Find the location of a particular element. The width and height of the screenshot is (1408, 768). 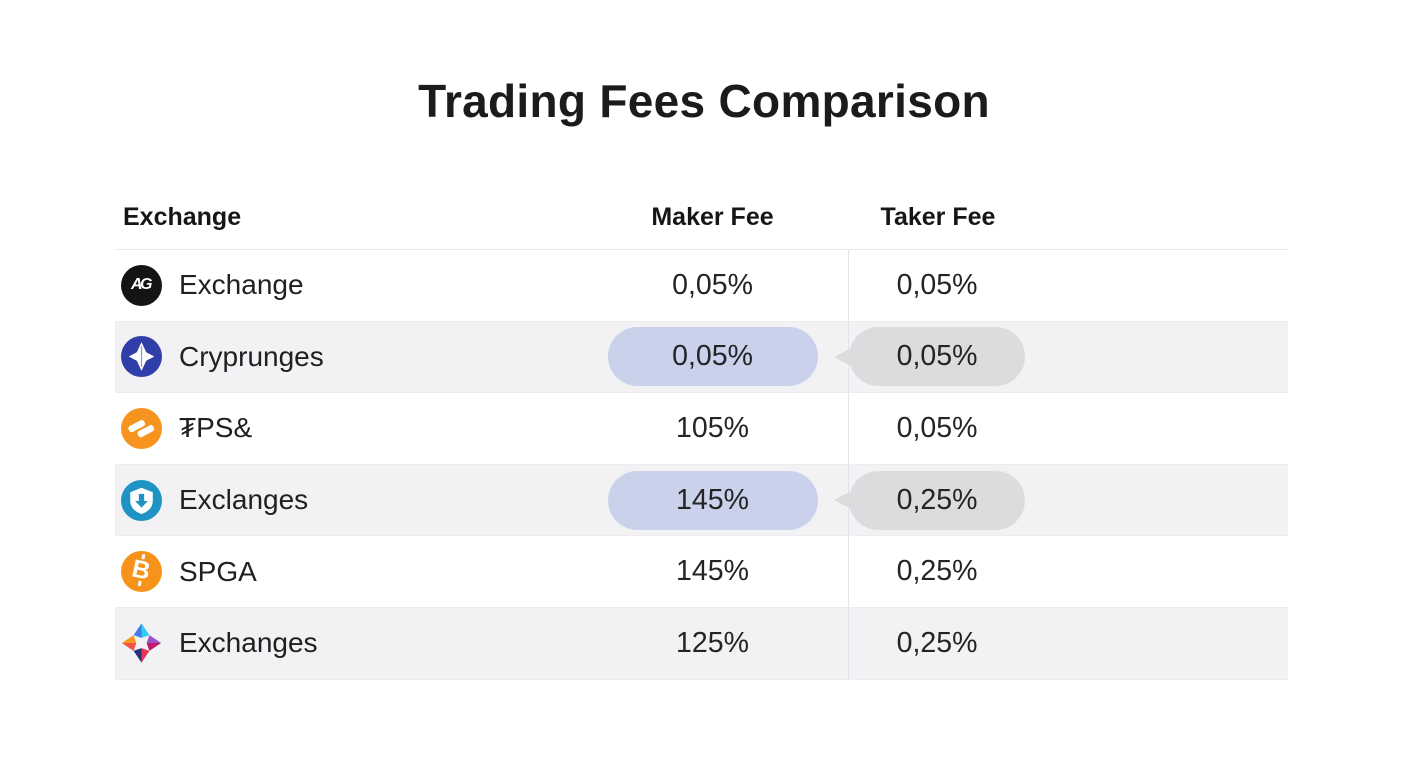

taker-fee-highlight-bubble: 0,05% is located at coordinates (937, 357).